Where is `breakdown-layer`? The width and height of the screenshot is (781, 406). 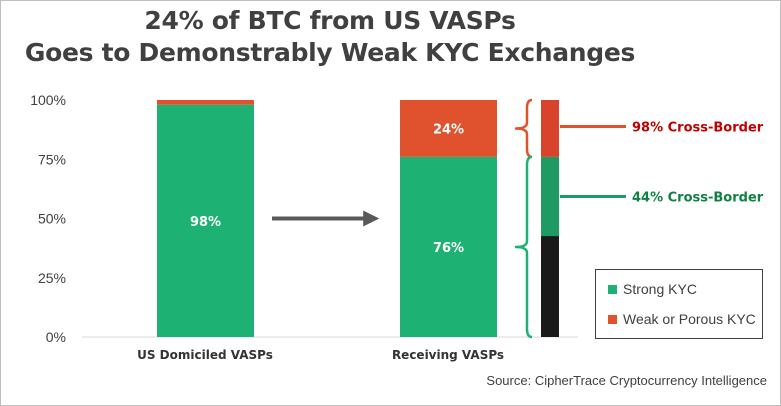
breakdown-layer is located at coordinates (550, 218).